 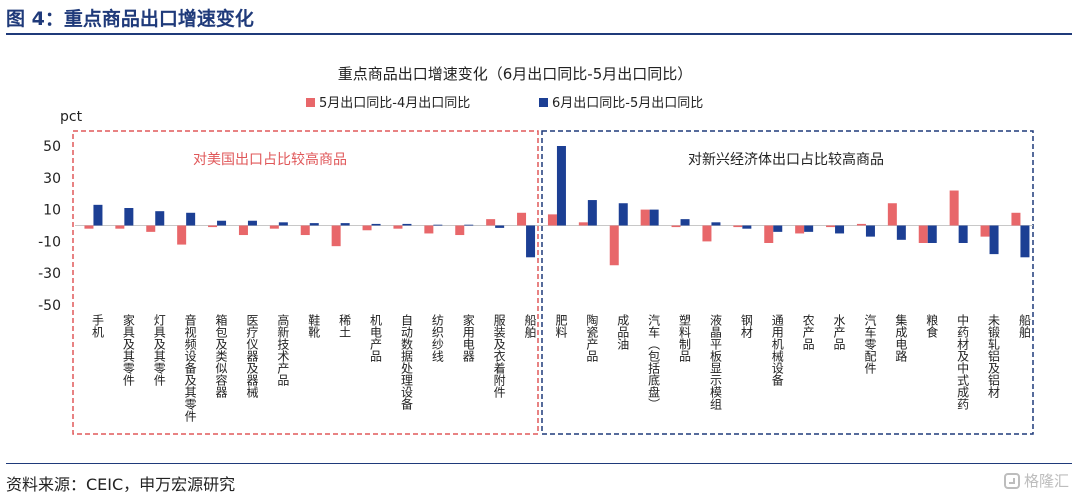 I want to click on x-tick-label: 肥料, so click(x=561, y=326).